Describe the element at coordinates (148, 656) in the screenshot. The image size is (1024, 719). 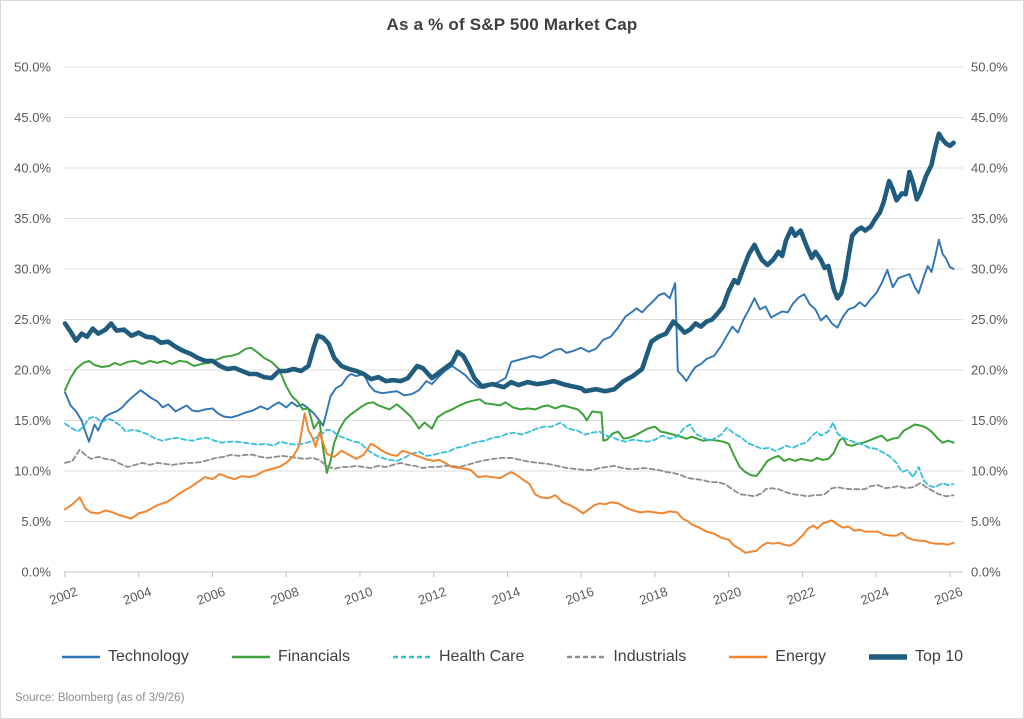
I see `legend-label: Technology` at that location.